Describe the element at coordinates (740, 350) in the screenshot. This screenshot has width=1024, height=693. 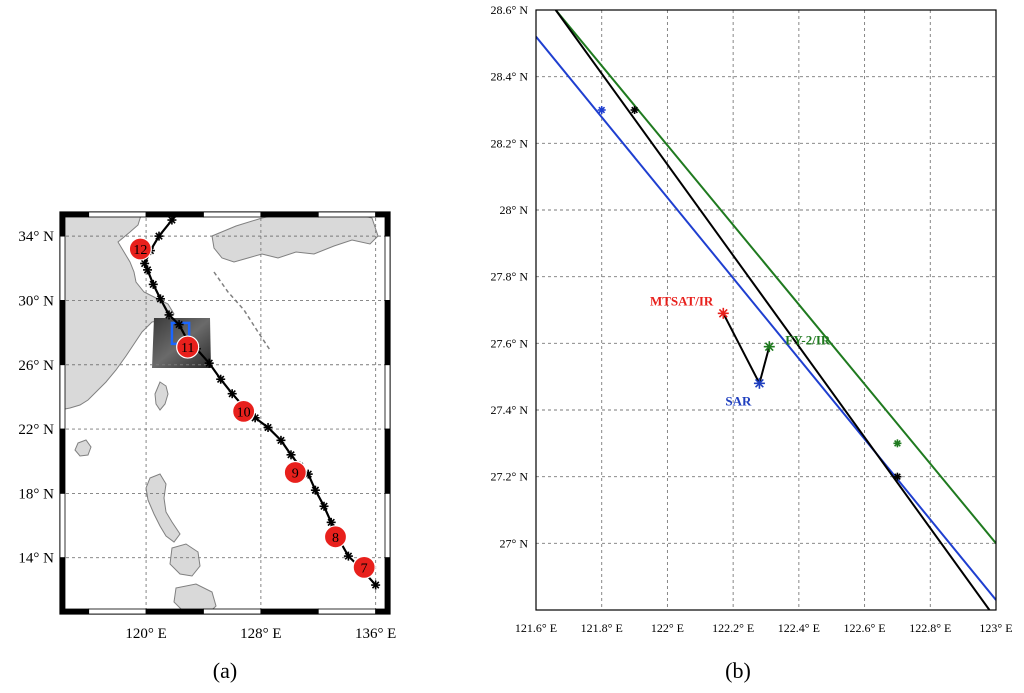
I see `position-estimates: MTSAT/IR SAR FY-2/IR` at that location.